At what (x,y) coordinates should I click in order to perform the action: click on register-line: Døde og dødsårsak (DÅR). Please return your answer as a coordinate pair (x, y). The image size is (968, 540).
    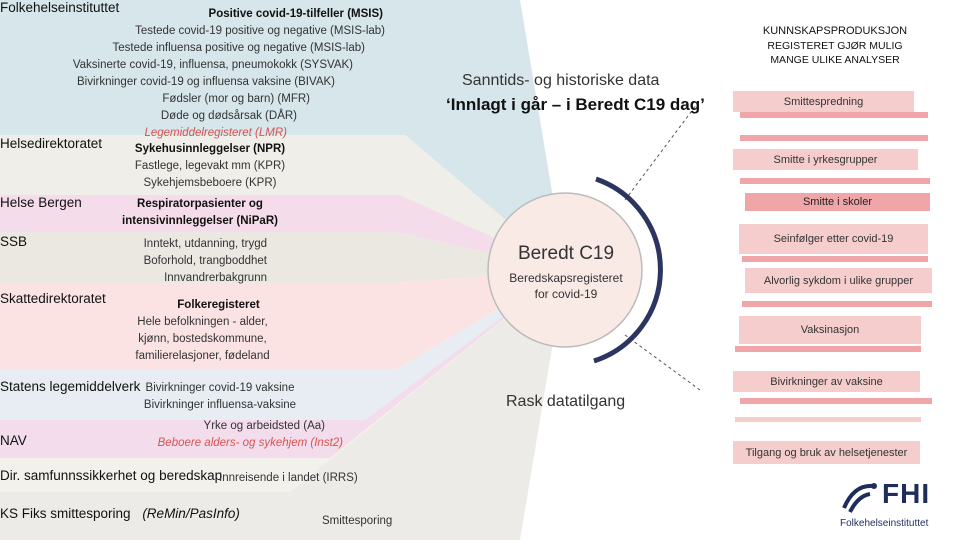
    Looking at the image, I should click on (228, 116).